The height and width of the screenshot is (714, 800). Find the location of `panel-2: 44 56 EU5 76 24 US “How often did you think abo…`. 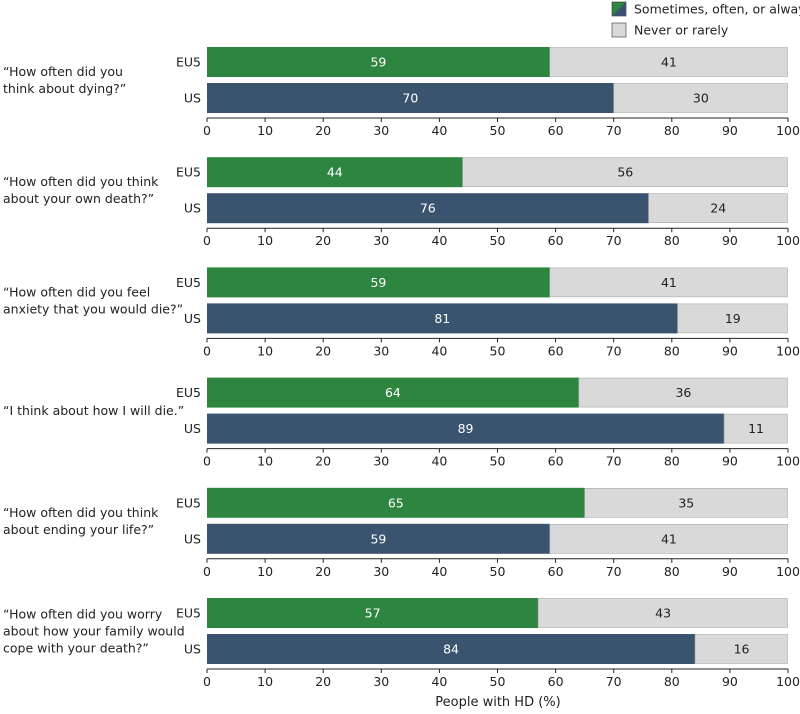

panel-2: 44 56 EU5 76 24 US “How often did you think abo… is located at coordinates (401, 202).